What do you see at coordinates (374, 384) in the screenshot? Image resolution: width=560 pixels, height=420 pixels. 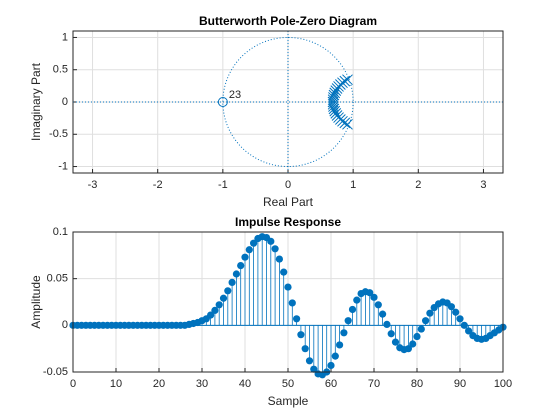 I see `x-tick-label: 70` at bounding box center [374, 384].